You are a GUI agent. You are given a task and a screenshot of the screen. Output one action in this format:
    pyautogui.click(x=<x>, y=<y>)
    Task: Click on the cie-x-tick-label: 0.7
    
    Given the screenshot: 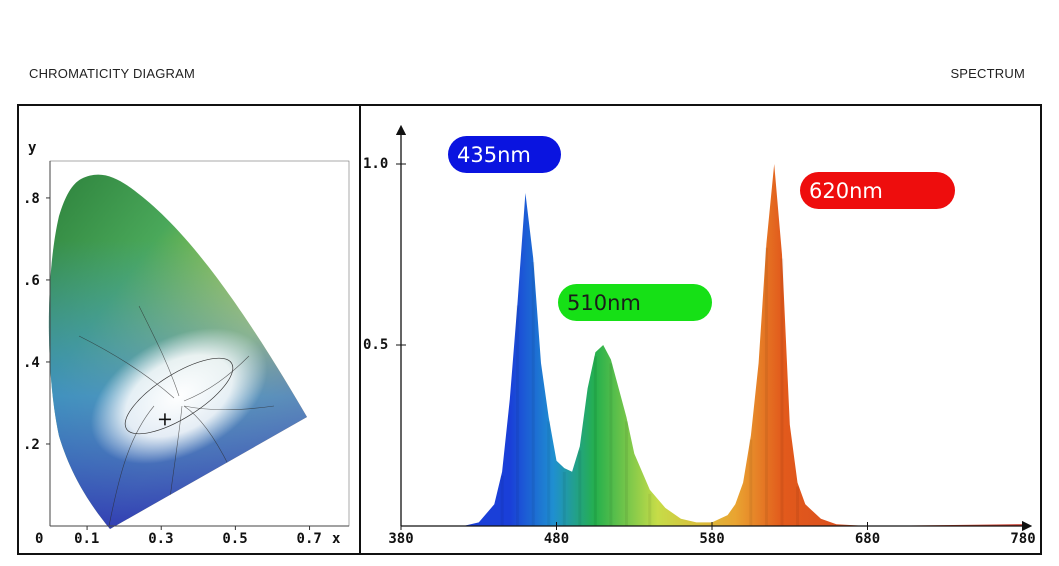 What is the action you would take?
    pyautogui.click(x=309, y=539)
    